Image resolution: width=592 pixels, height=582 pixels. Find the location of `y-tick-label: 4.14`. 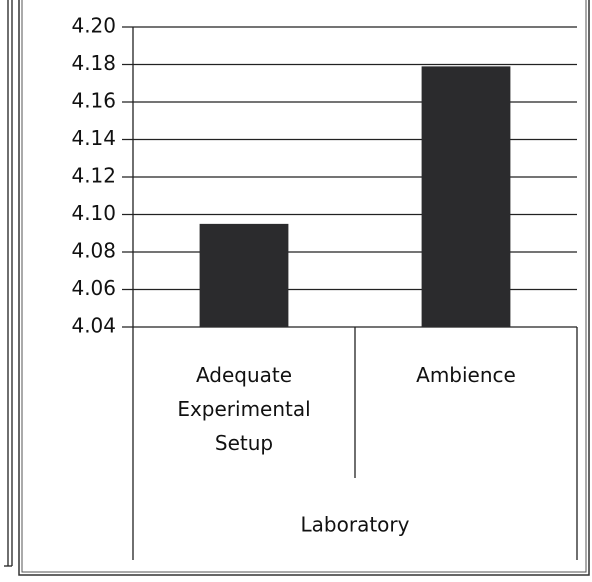

y-tick-label: 4.14 is located at coordinates (93, 138).